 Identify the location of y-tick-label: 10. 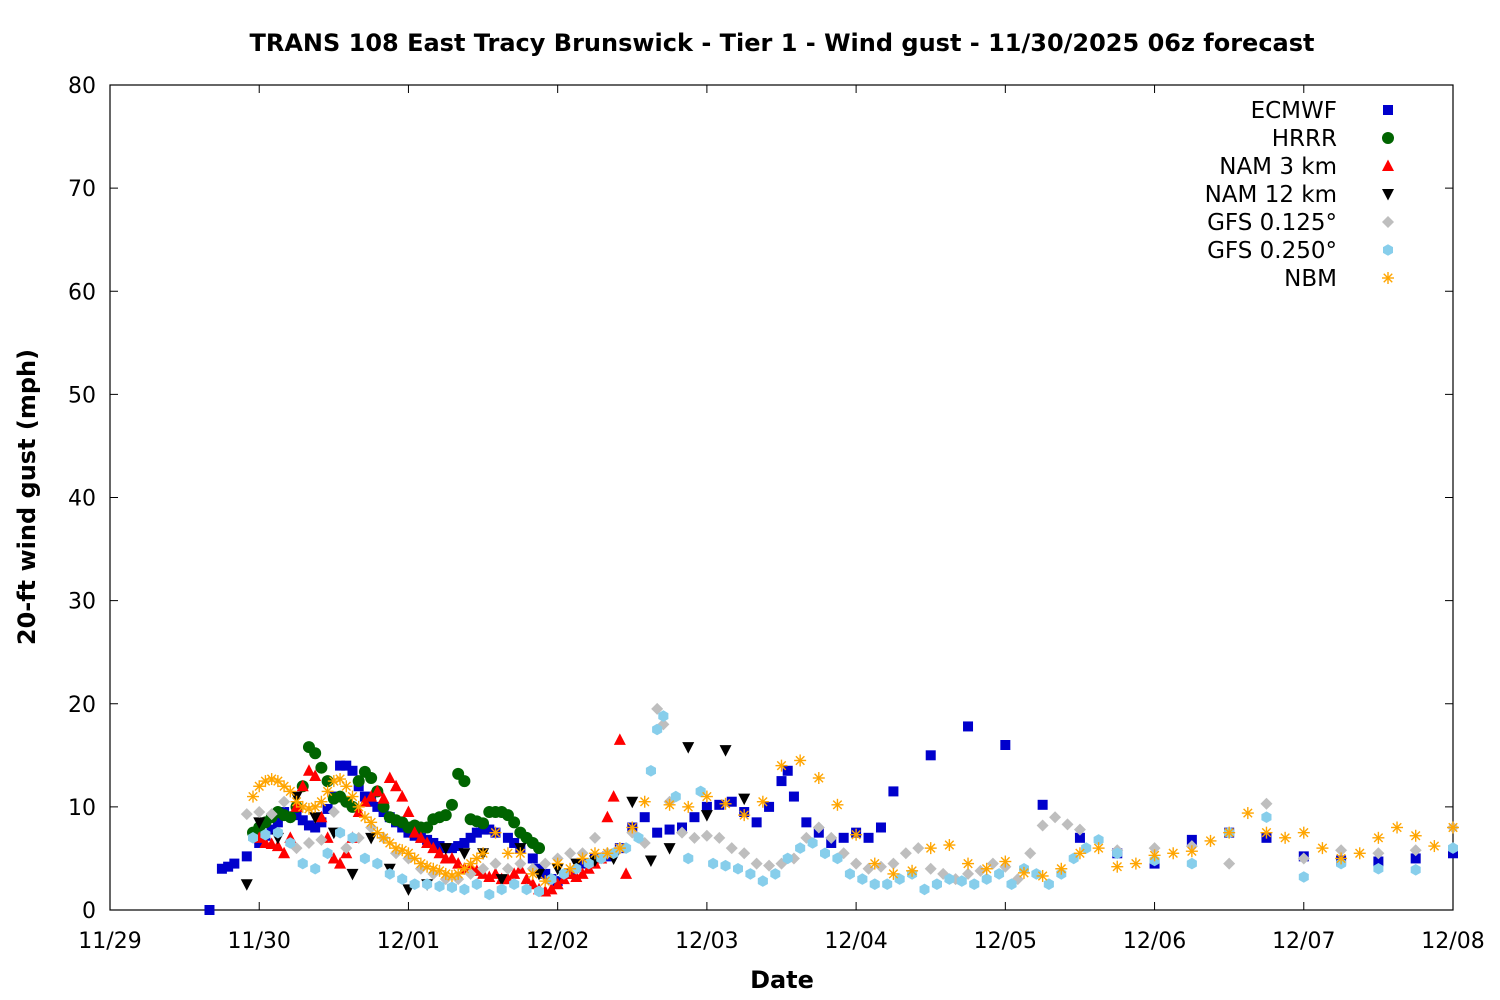
(82, 808).